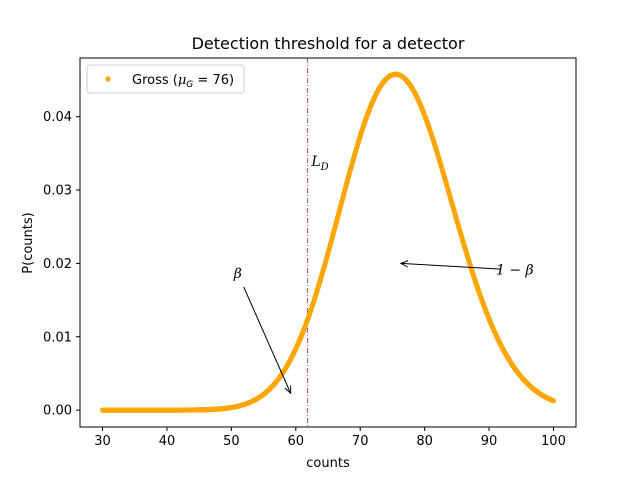 This screenshot has height=480, width=640. What do you see at coordinates (489, 441) in the screenshot?
I see `x-tick-label: 90` at bounding box center [489, 441].